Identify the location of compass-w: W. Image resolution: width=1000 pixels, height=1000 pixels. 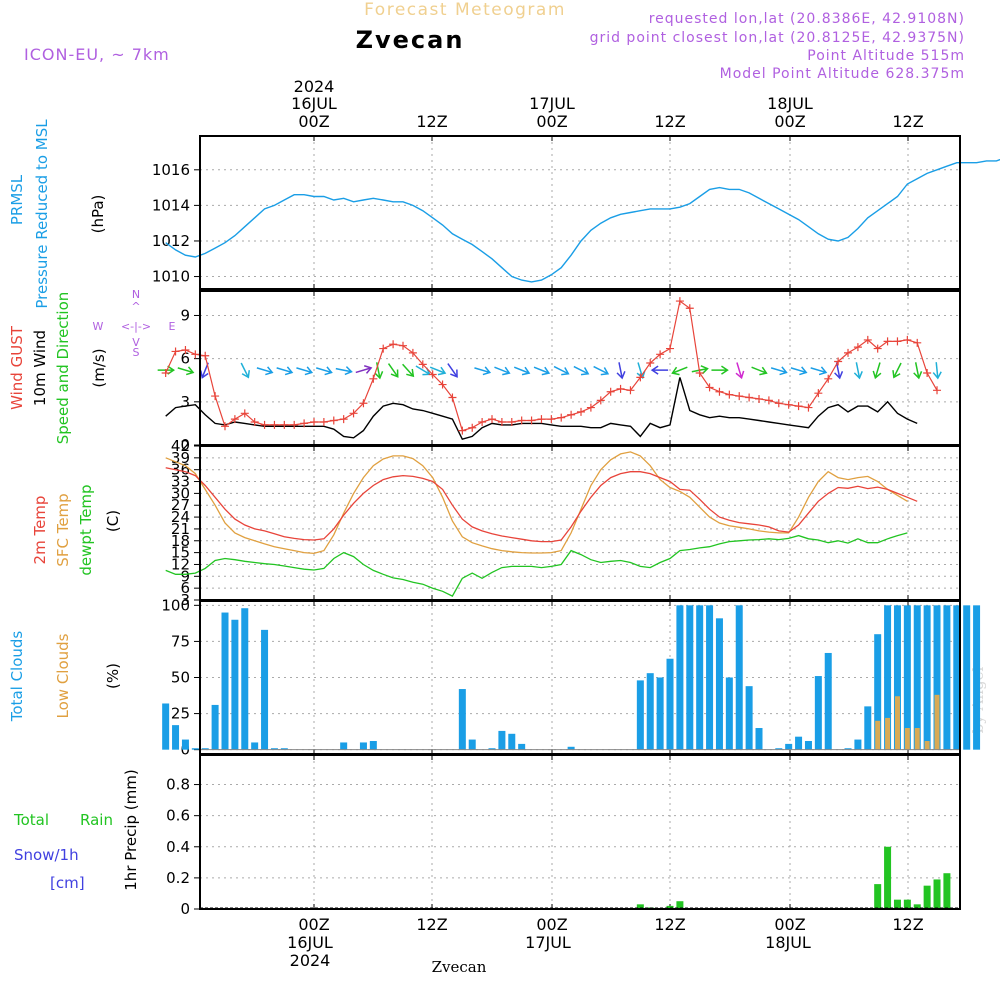
(98, 326).